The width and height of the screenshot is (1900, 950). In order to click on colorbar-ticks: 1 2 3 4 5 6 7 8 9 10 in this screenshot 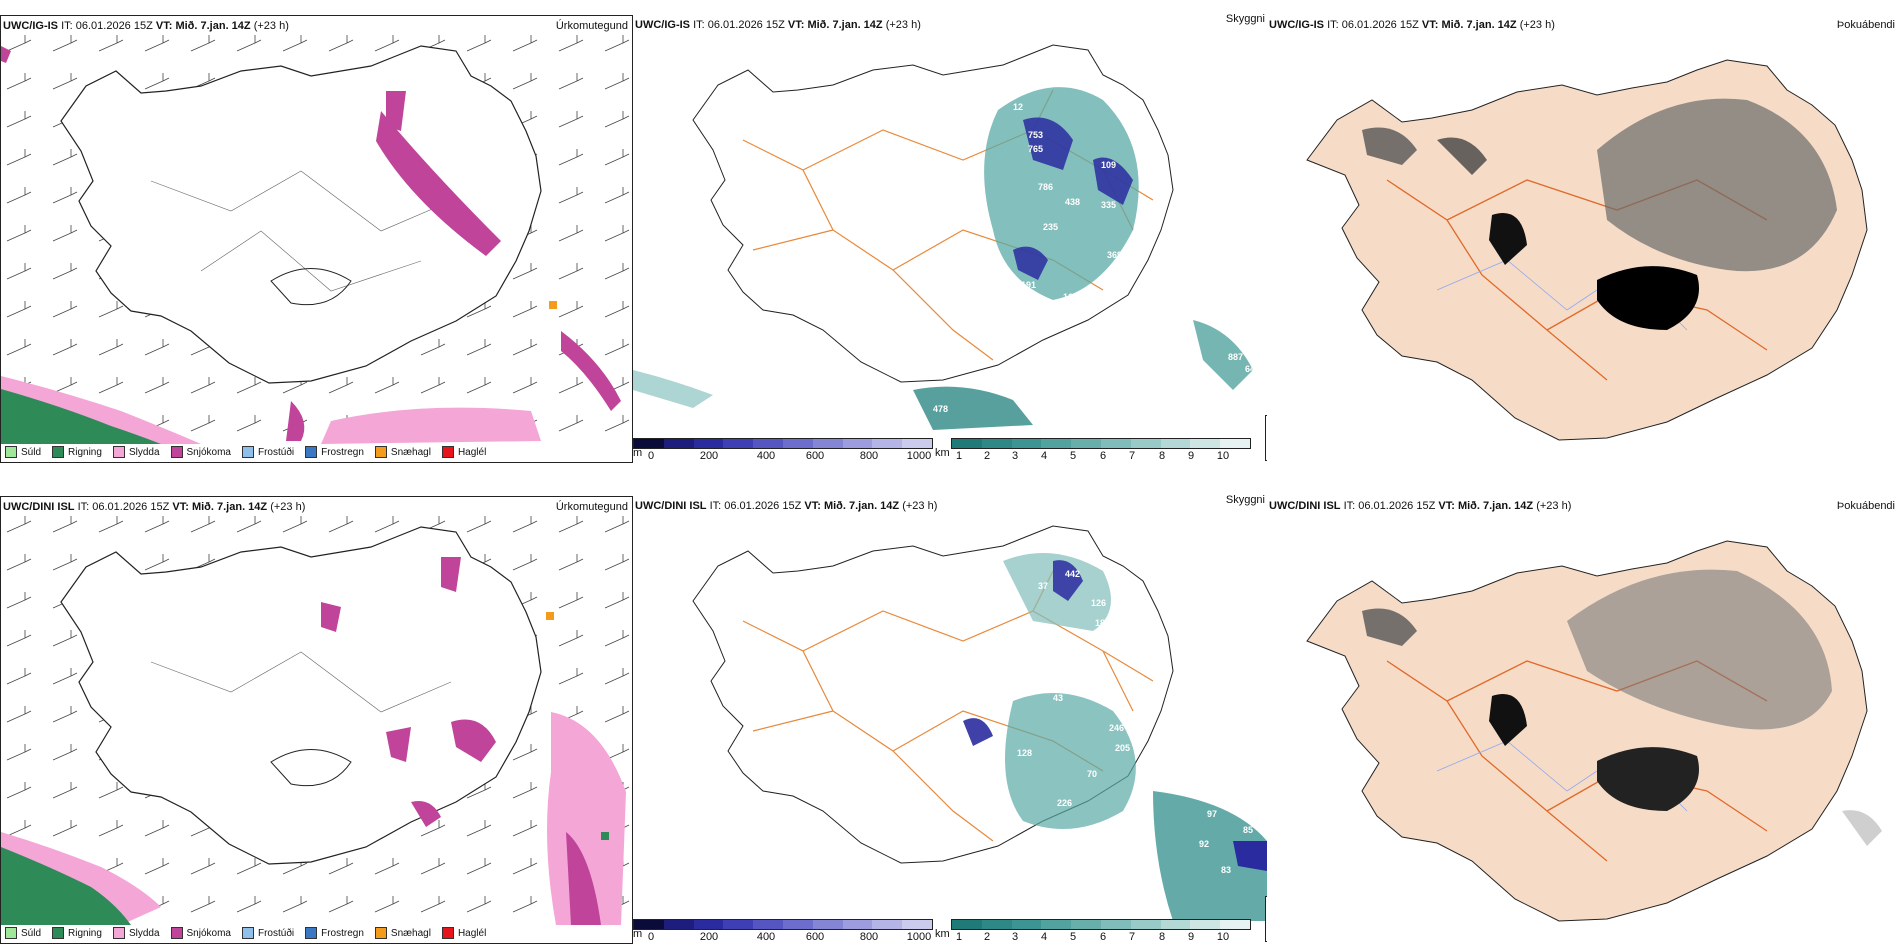, I will do `click(1092, 456)`.